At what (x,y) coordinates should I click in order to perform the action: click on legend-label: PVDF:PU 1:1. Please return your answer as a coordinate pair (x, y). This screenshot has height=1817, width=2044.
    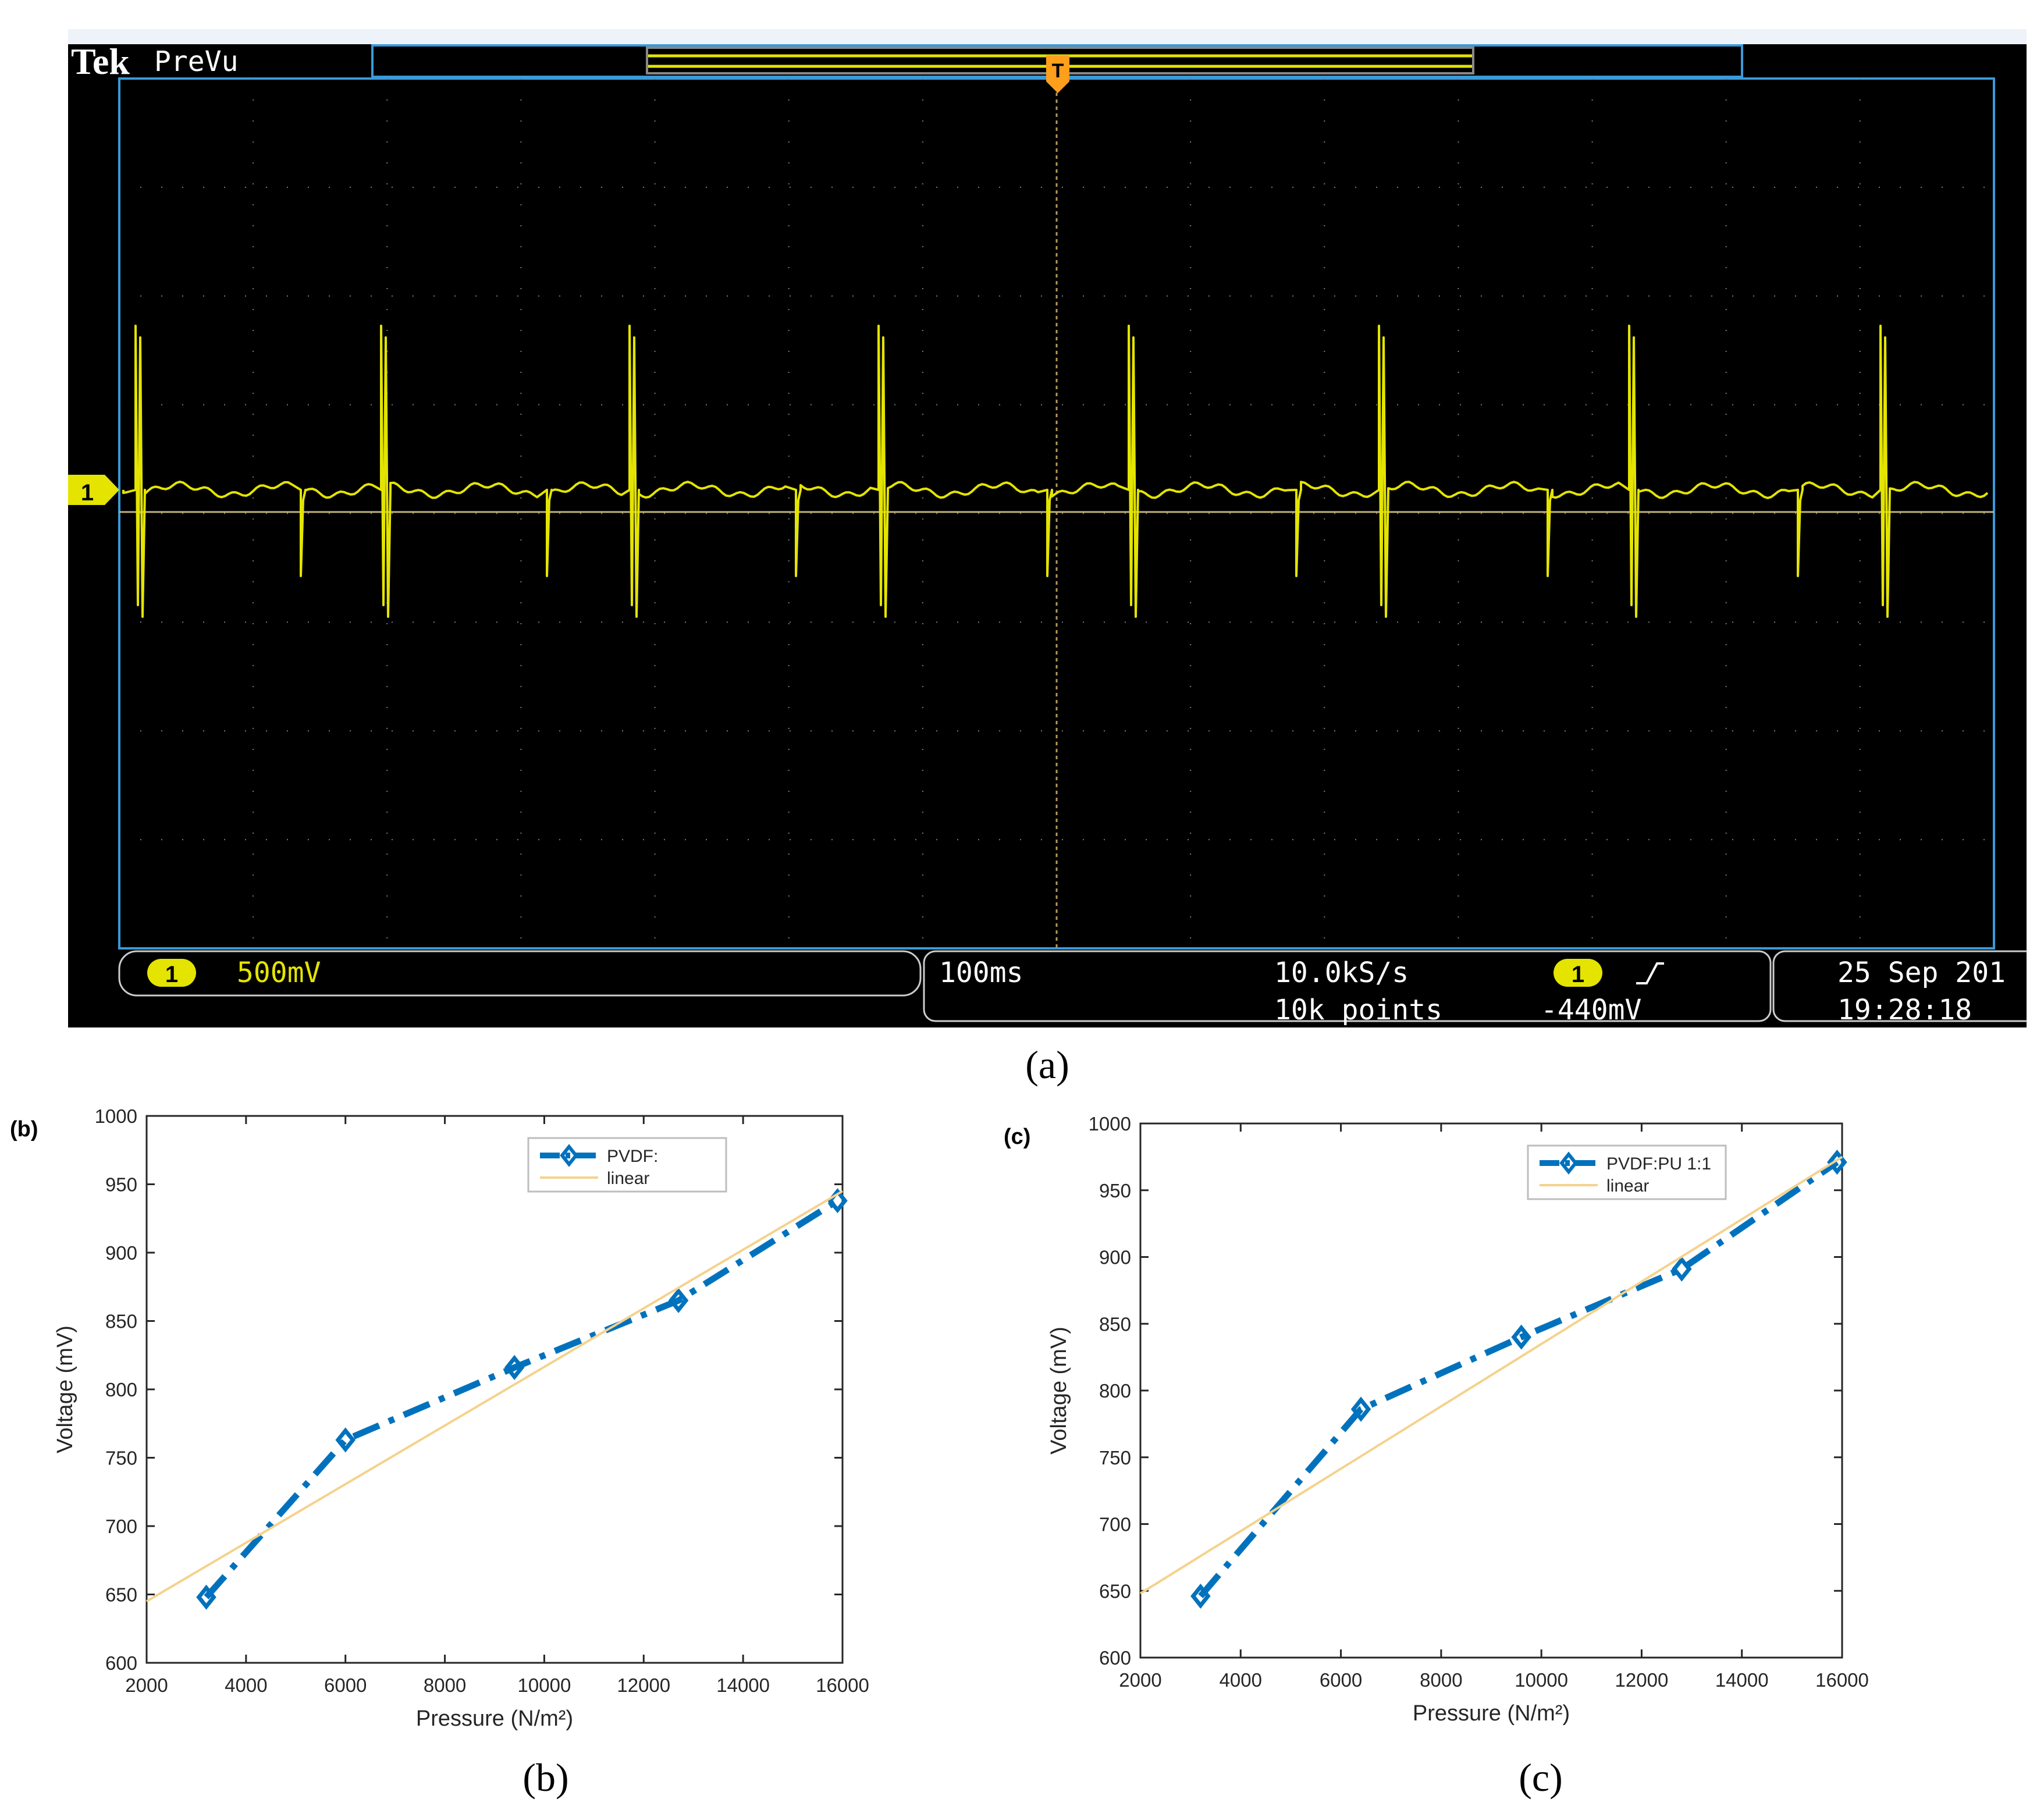
    Looking at the image, I should click on (1658, 1164).